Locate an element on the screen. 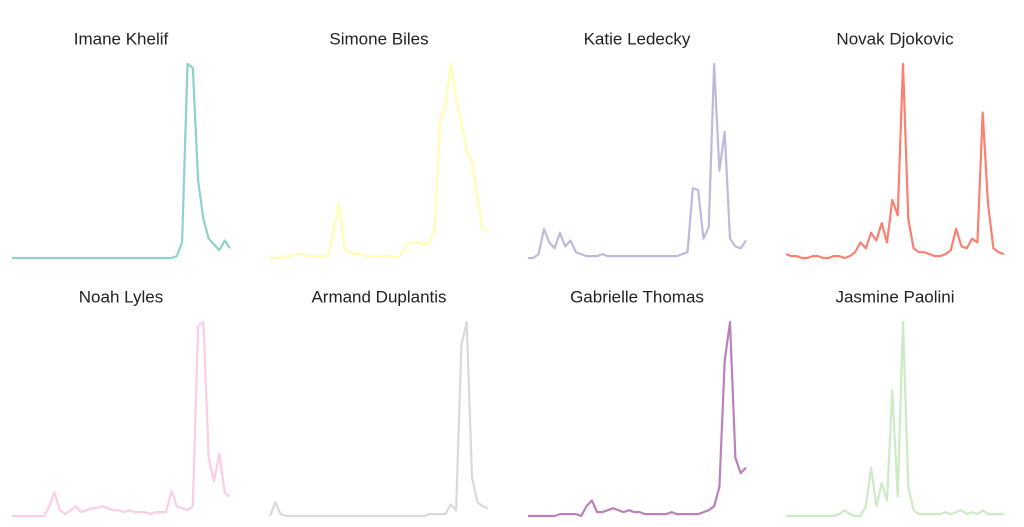  panel-title: Noah Lyles is located at coordinates (121, 296).